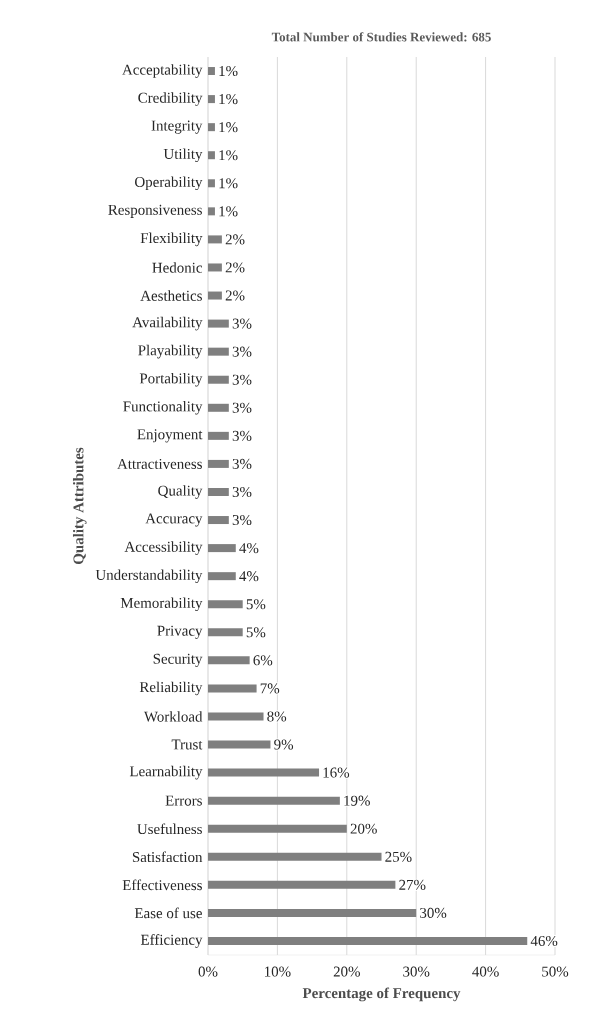 This screenshot has height=1013, width=598. I want to click on x-tick-label: 0%, so click(208, 971).